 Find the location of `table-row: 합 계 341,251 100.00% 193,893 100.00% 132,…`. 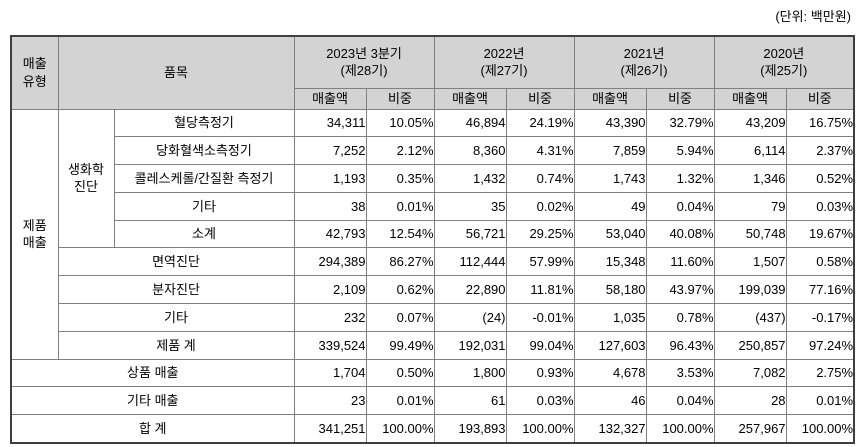

table-row: 합 계 341,251 100.00% 193,893 100.00% 132,… is located at coordinates (432, 429).